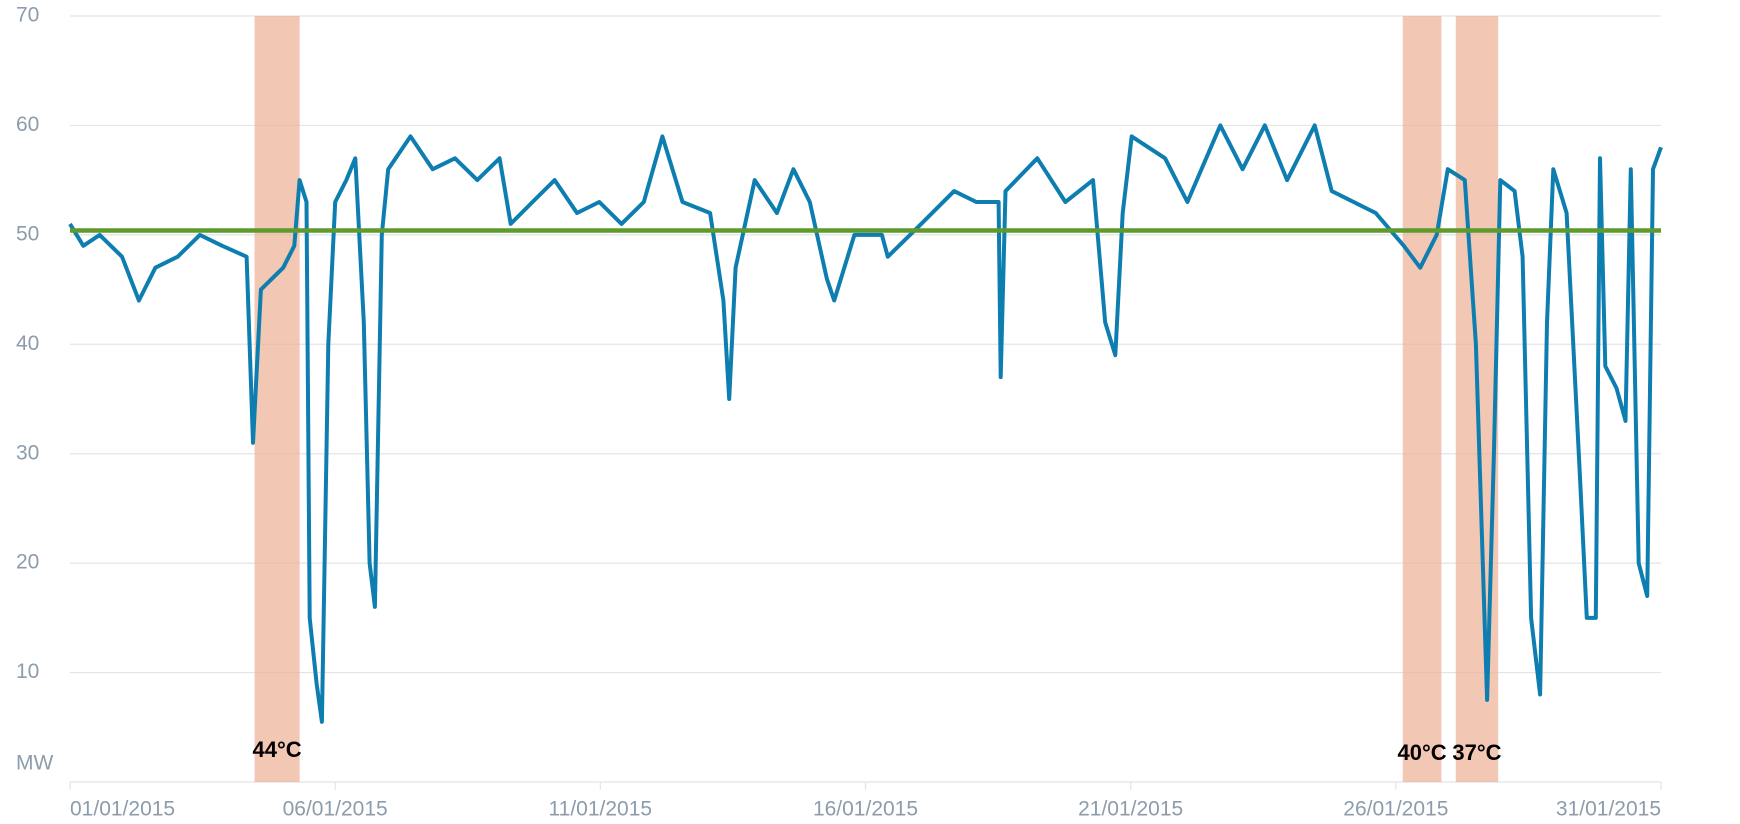 The width and height of the screenshot is (1740, 824). Describe the element at coordinates (27, 343) in the screenshot. I see `y-tick-label: 40` at that location.